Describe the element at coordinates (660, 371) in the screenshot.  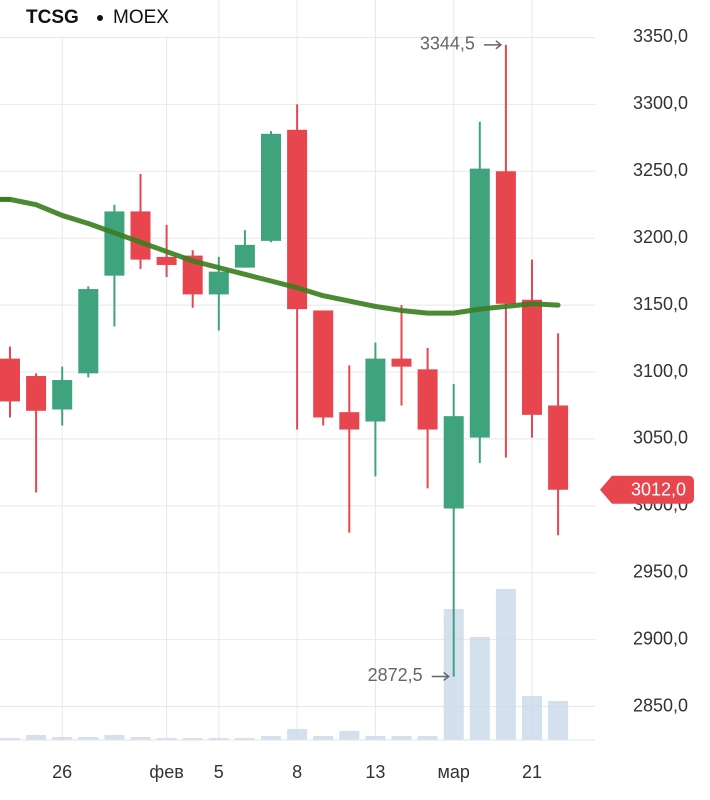
I see `y-tick-label: 3100,0` at that location.